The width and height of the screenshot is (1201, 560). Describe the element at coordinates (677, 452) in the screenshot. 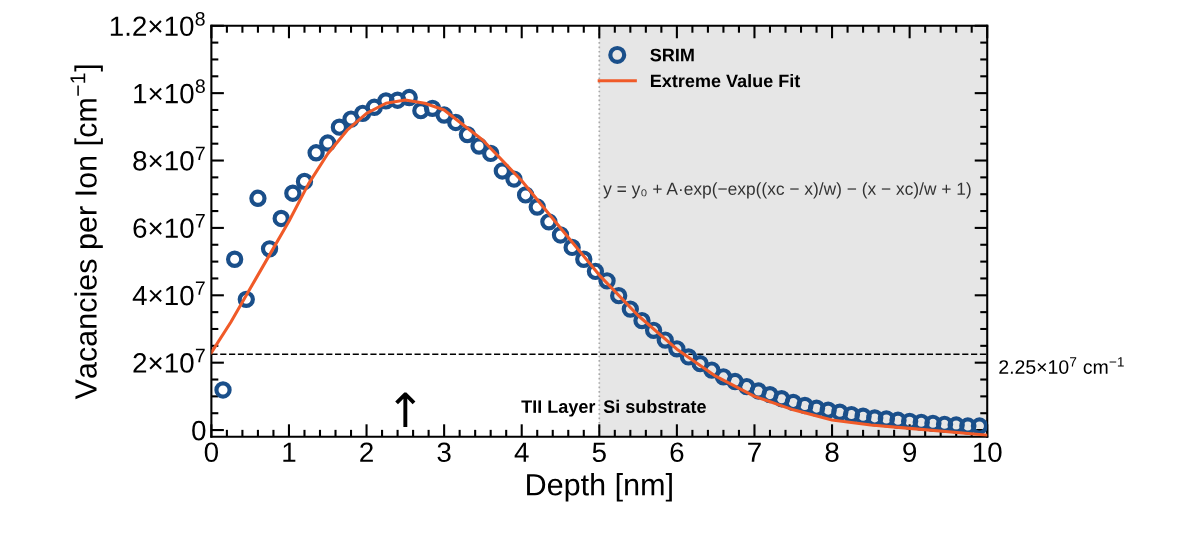

I see `x-tick-label: 6` at that location.